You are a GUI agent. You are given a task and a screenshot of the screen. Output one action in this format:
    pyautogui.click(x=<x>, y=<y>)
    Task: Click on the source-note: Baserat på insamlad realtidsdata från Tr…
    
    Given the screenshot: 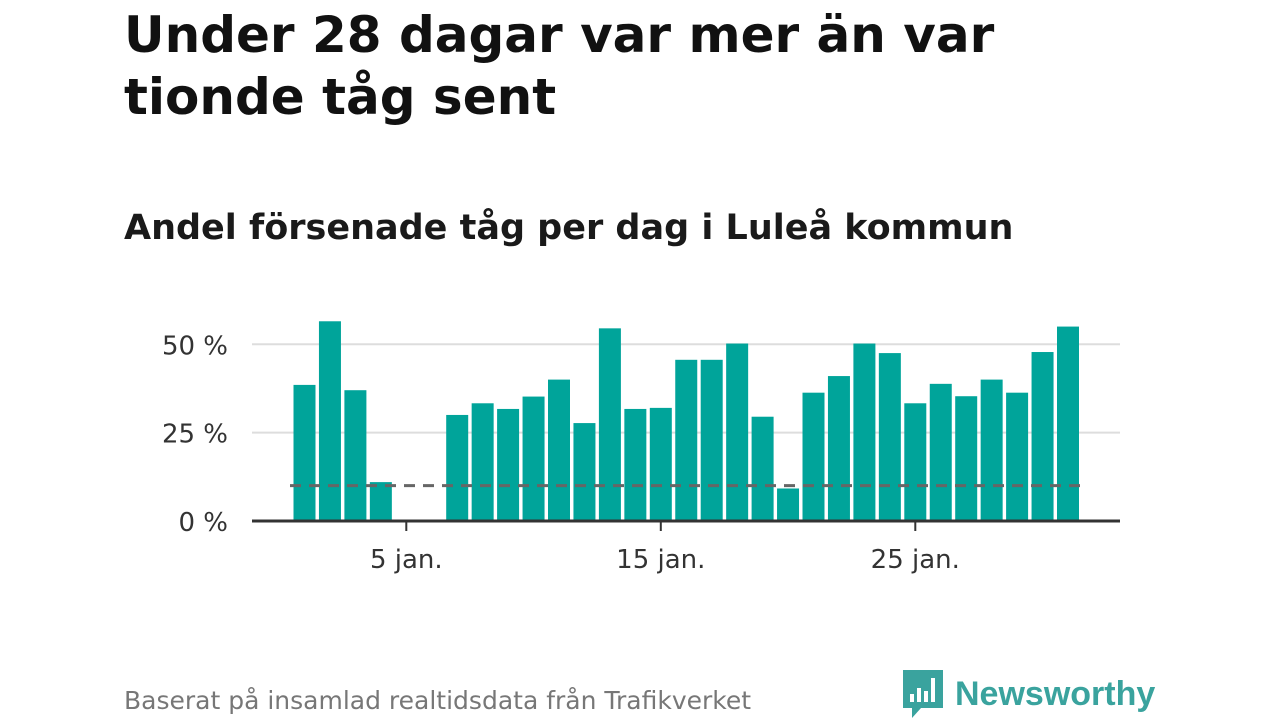 What is the action you would take?
    pyautogui.click(x=438, y=700)
    